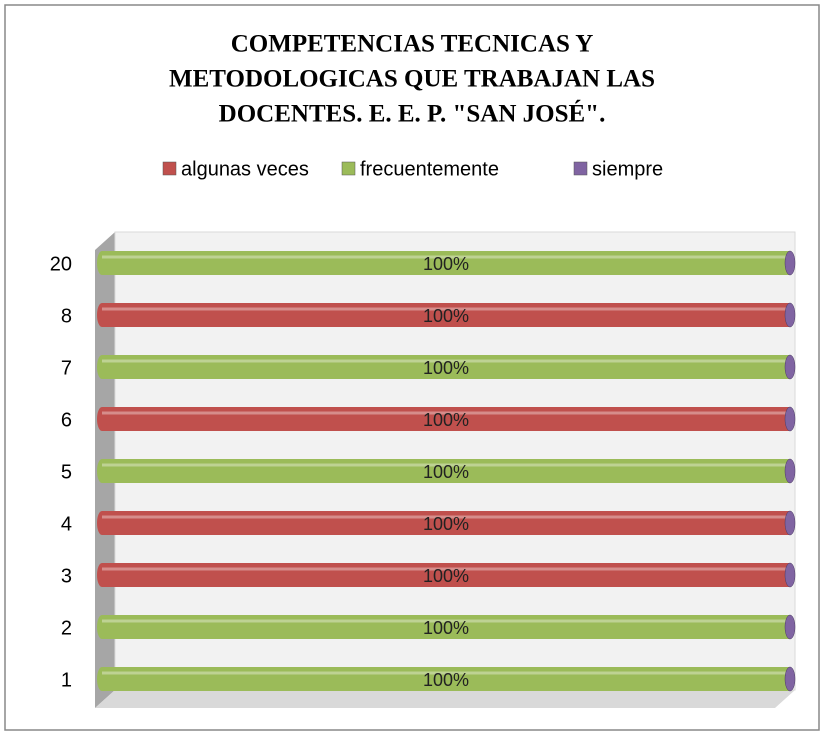 This screenshot has width=825, height=741. I want to click on legend-label: siempre, so click(627, 169).